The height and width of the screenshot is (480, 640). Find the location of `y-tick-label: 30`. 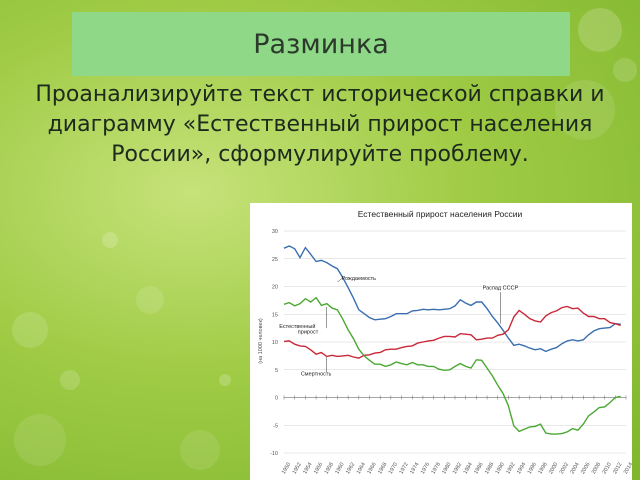

y-tick-label: 30 is located at coordinates (275, 232).